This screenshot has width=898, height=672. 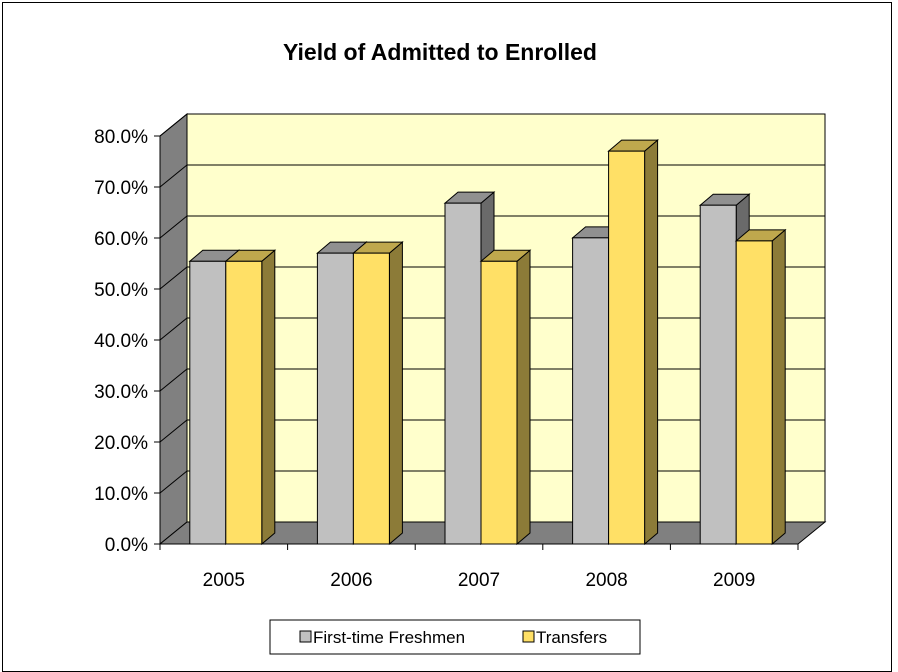 I want to click on x-tick-label: 2005, so click(x=224, y=580).